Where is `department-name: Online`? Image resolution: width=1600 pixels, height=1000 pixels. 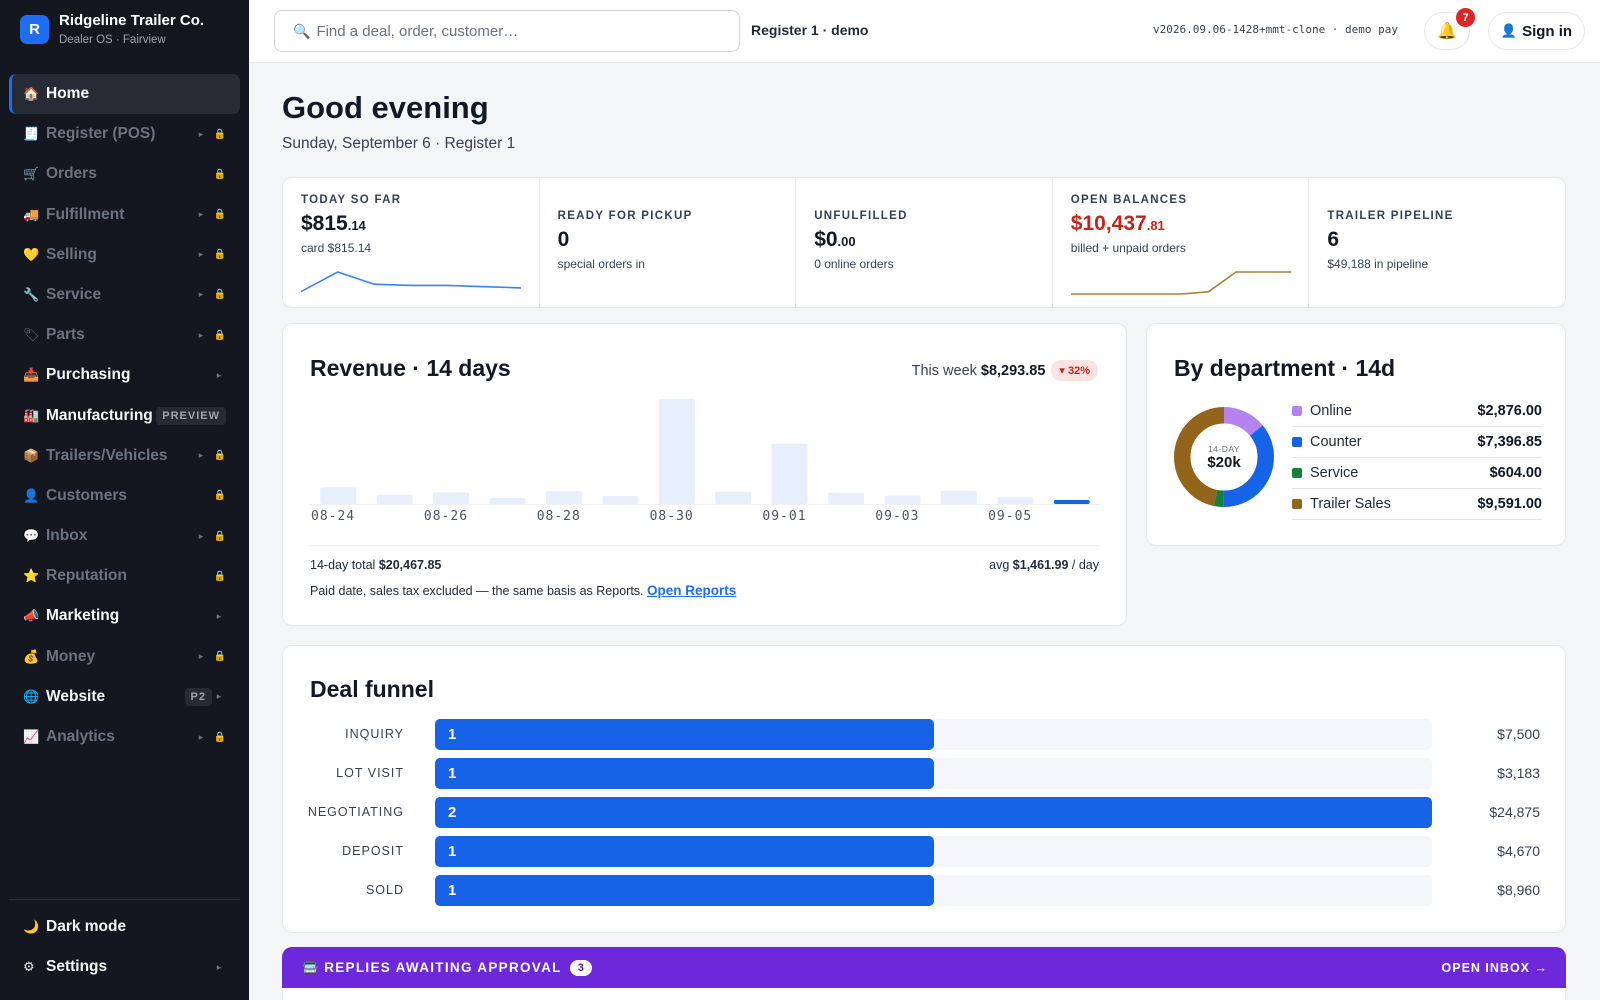 department-name: Online is located at coordinates (1331, 411).